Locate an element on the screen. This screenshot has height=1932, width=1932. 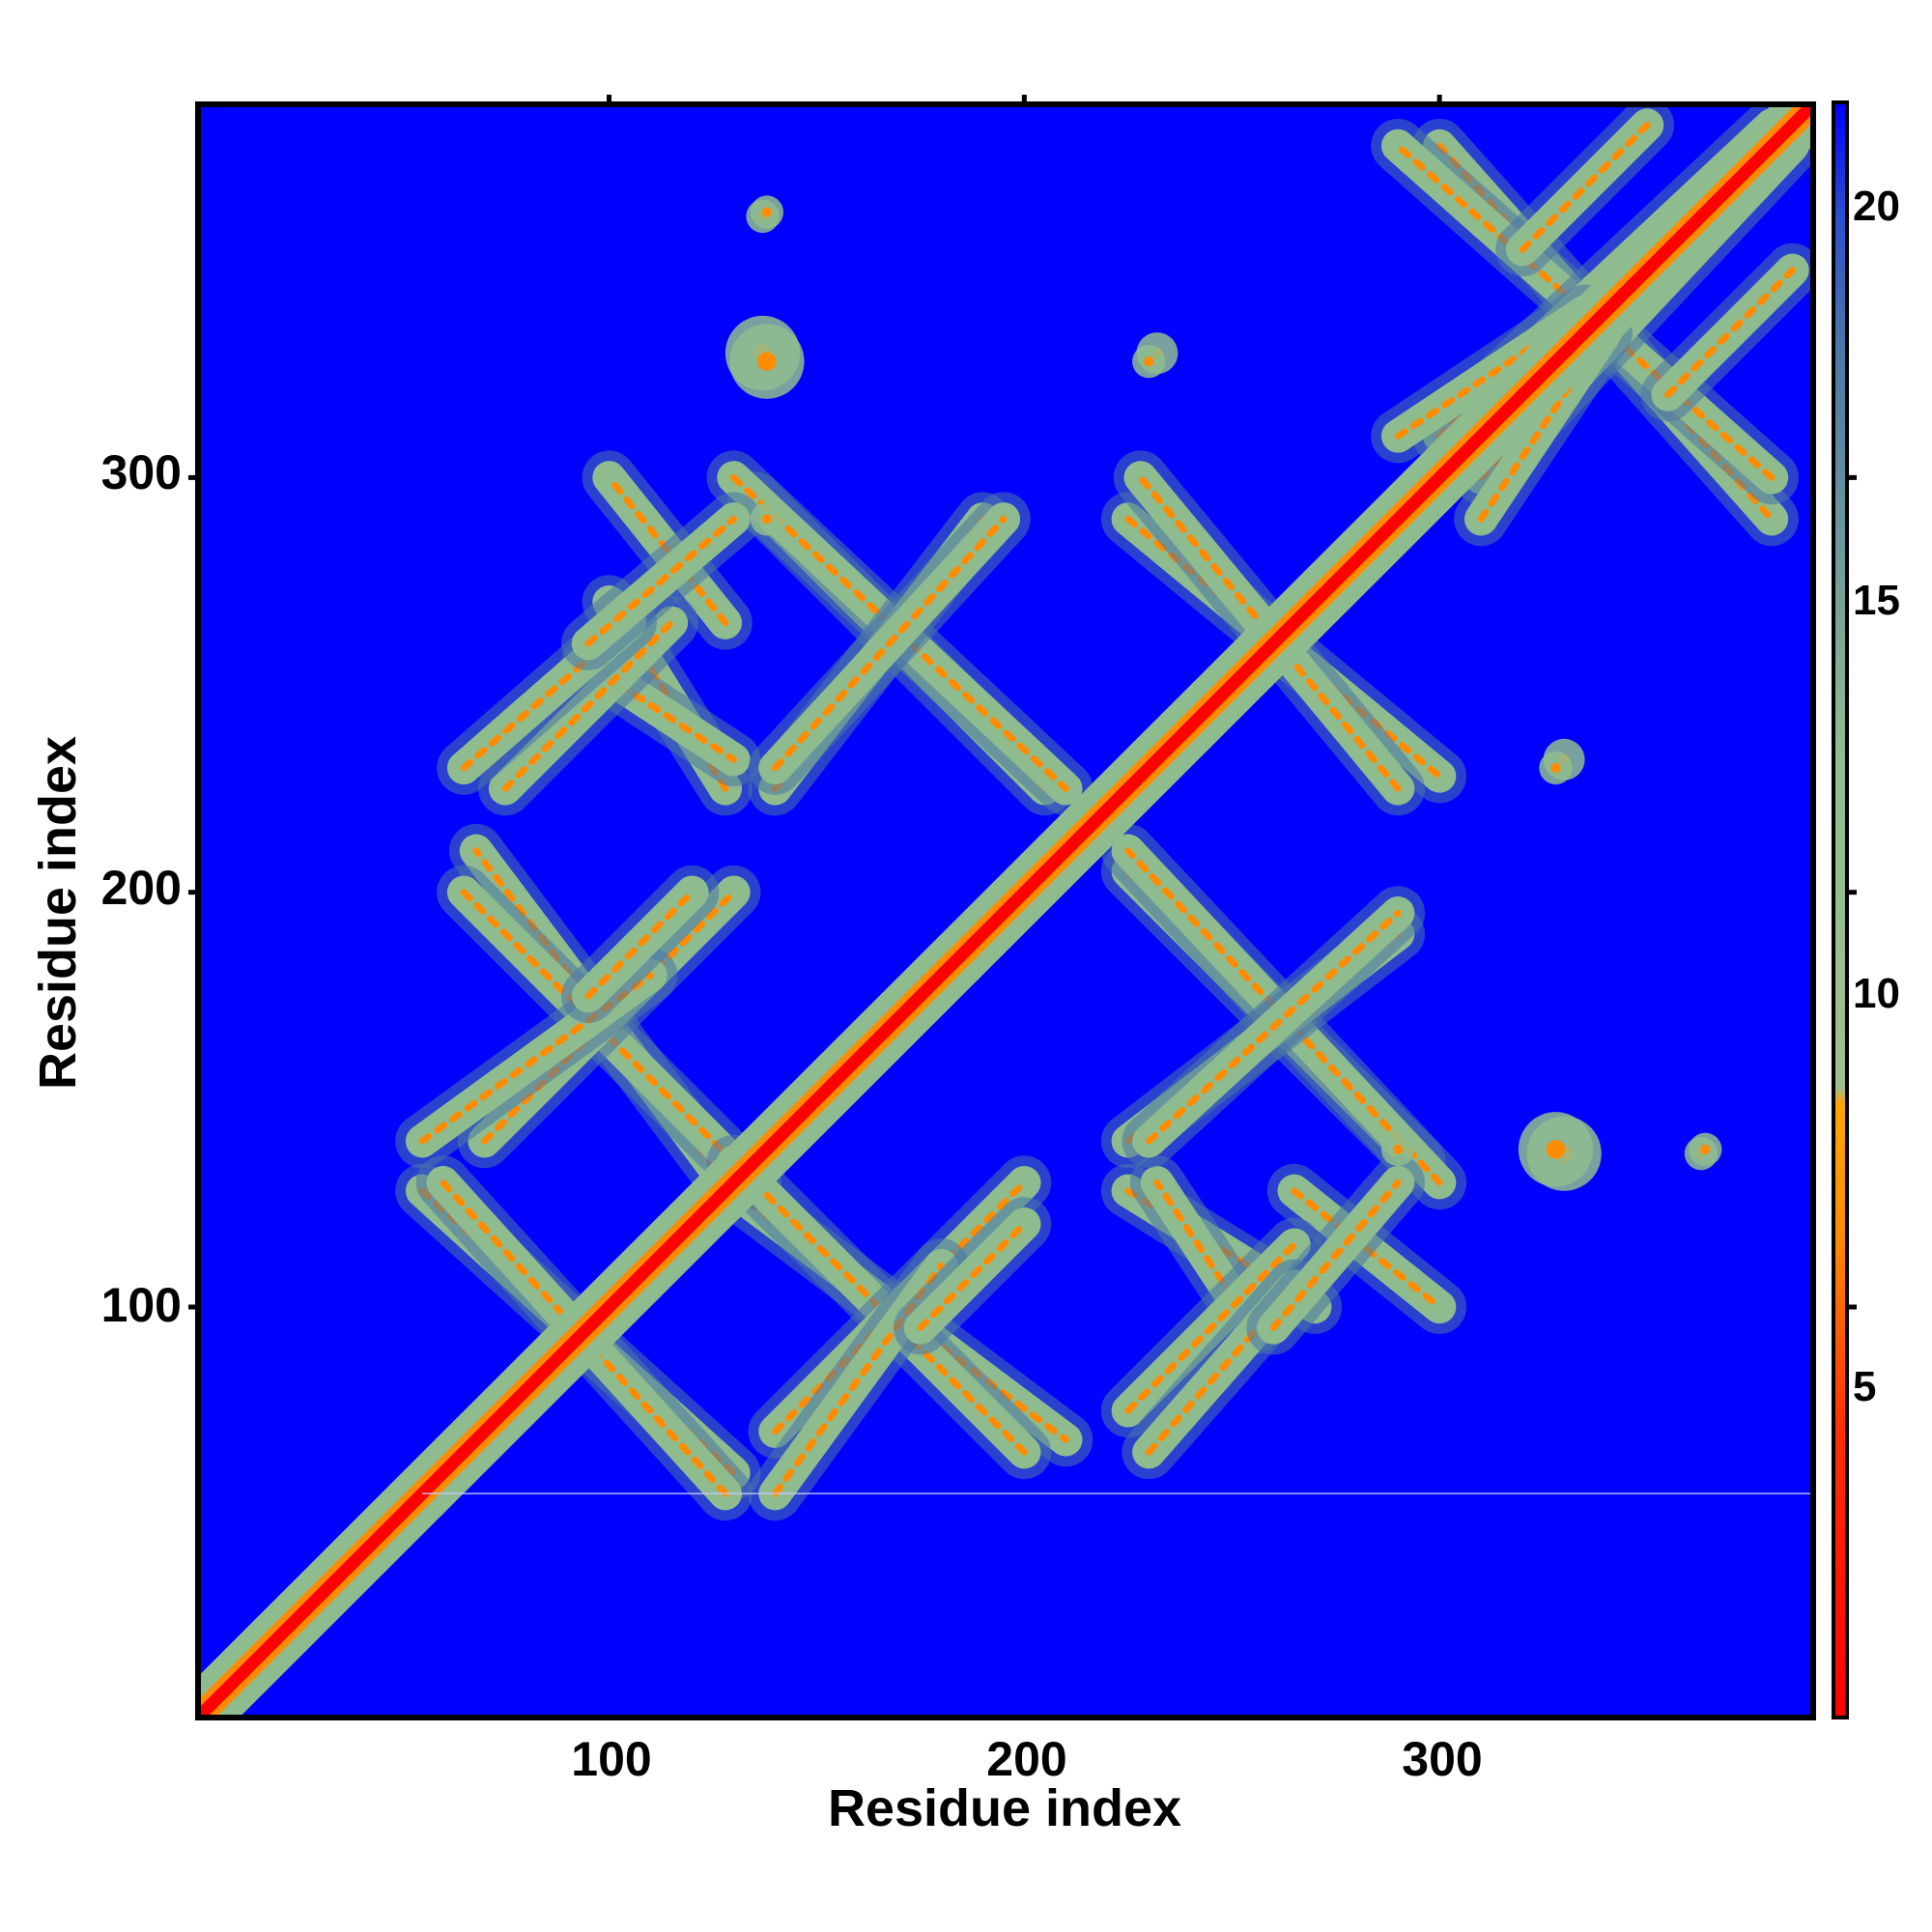
x-axis-ticks is located at coordinates (1024, 99).